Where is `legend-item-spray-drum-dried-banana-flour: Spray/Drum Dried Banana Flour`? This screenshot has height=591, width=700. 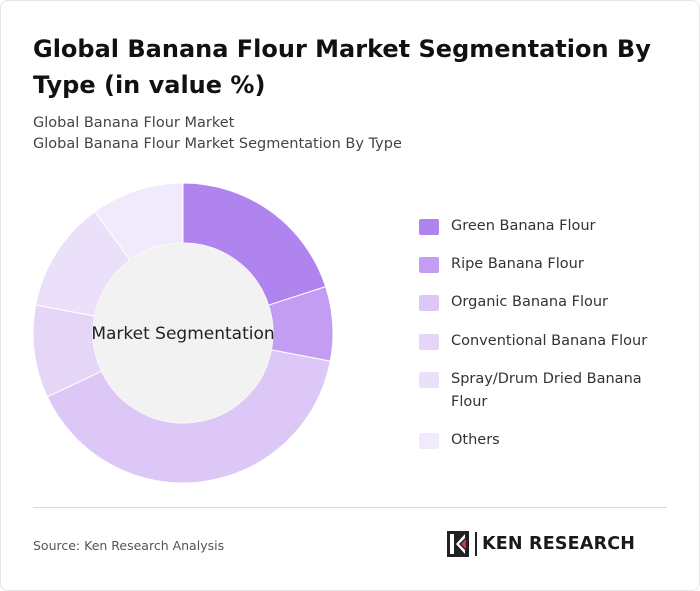 legend-item-spray-drum-dried-banana-flour: Spray/Drum Dried Banana Flour is located at coordinates (546, 391).